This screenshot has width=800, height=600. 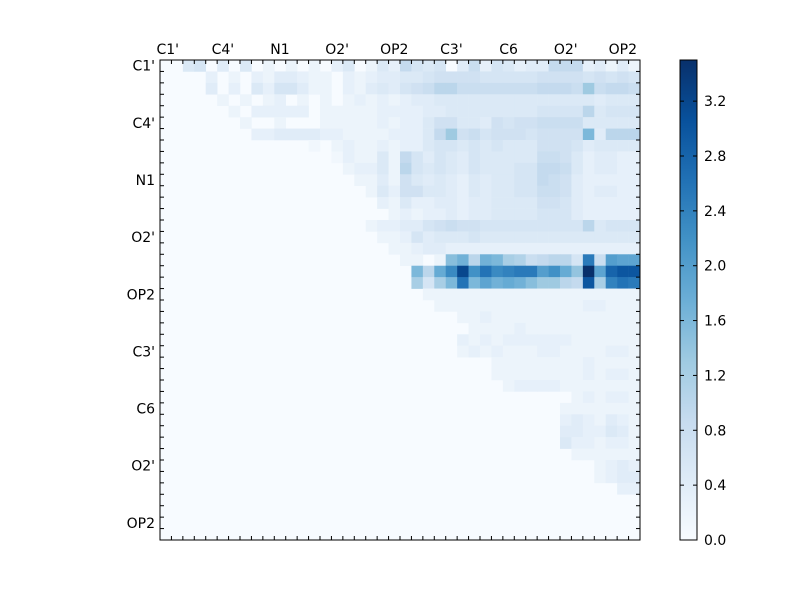 What do you see at coordinates (715, 212) in the screenshot?
I see `colorbar-tick-label: 2.4` at bounding box center [715, 212].